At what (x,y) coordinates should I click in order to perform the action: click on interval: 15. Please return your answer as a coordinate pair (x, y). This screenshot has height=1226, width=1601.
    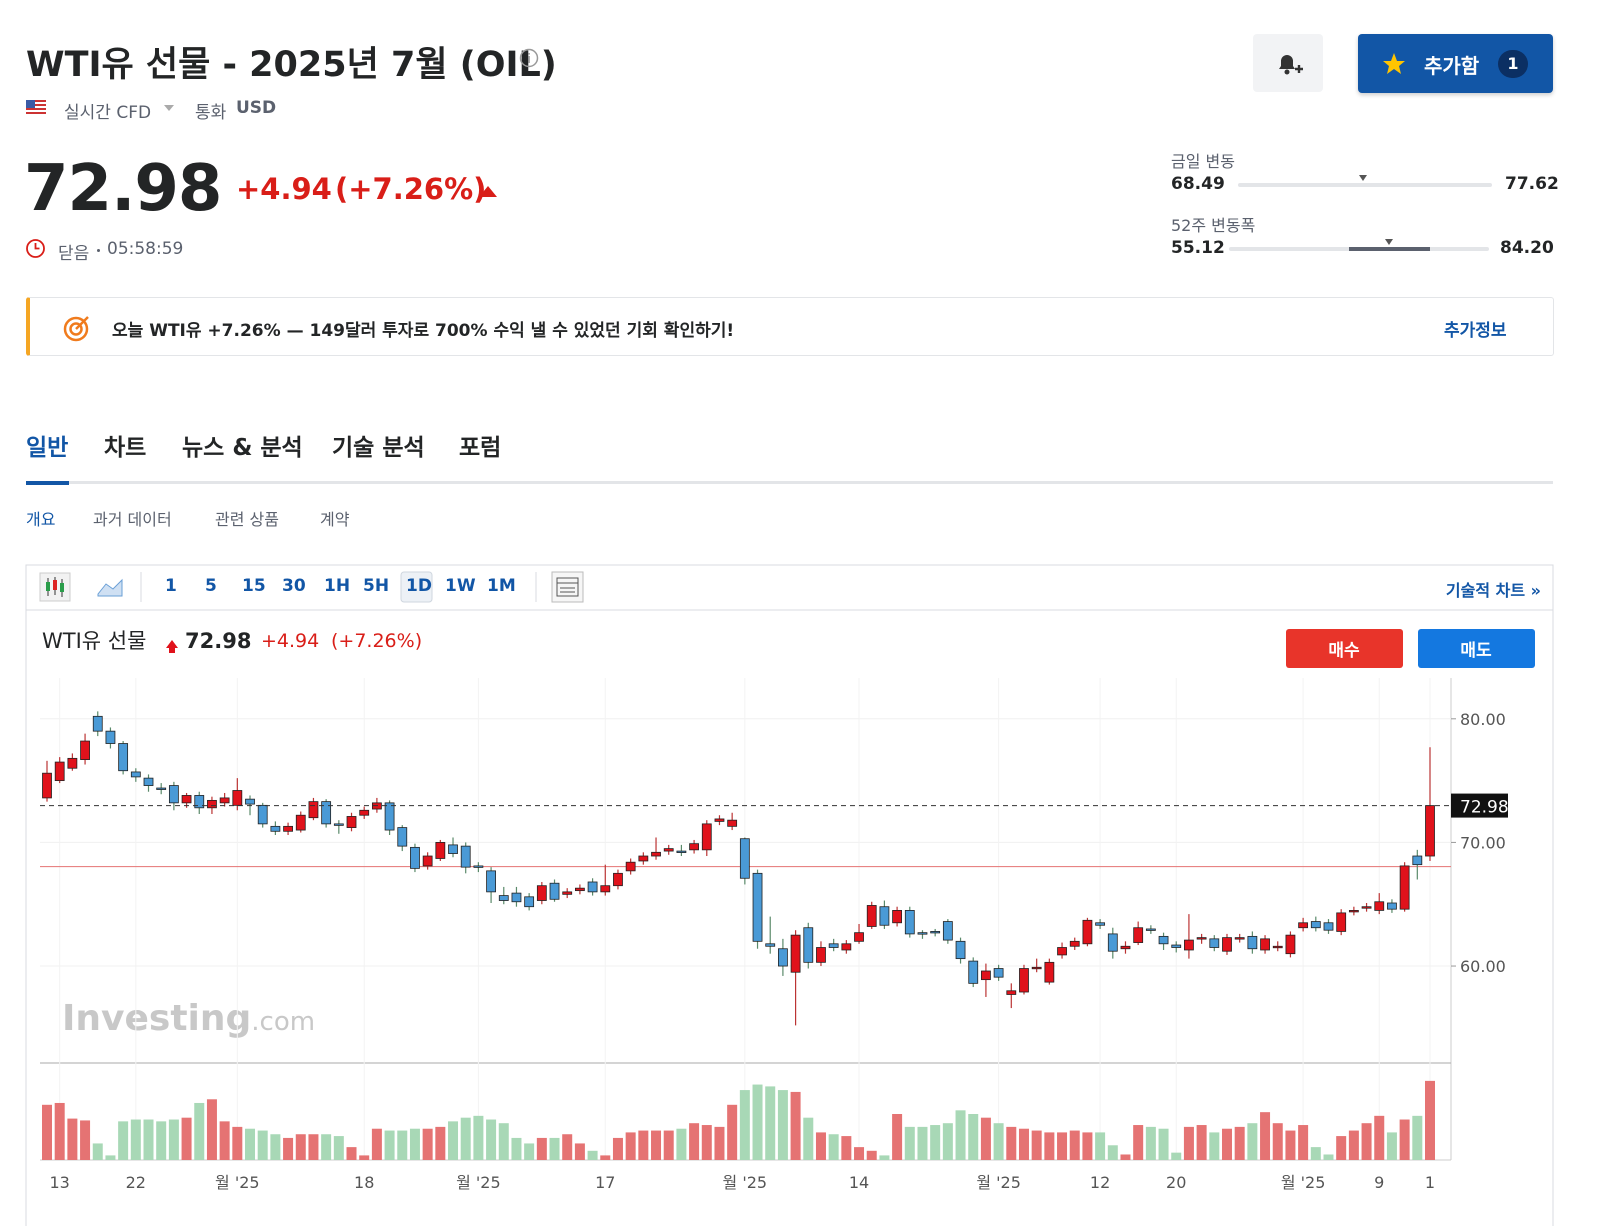
    Looking at the image, I should click on (254, 586).